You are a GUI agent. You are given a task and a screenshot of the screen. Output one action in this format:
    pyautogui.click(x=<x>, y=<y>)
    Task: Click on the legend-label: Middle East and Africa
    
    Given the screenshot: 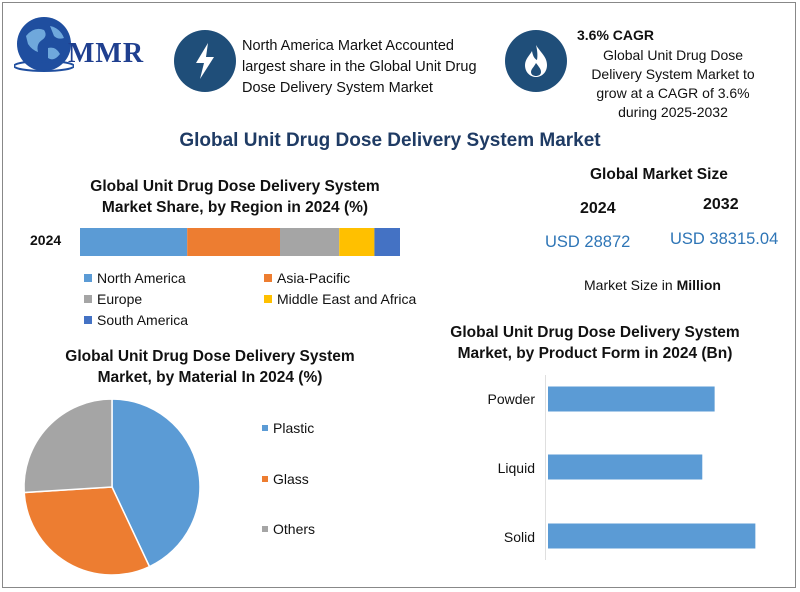 What is the action you would take?
    pyautogui.click(x=347, y=299)
    